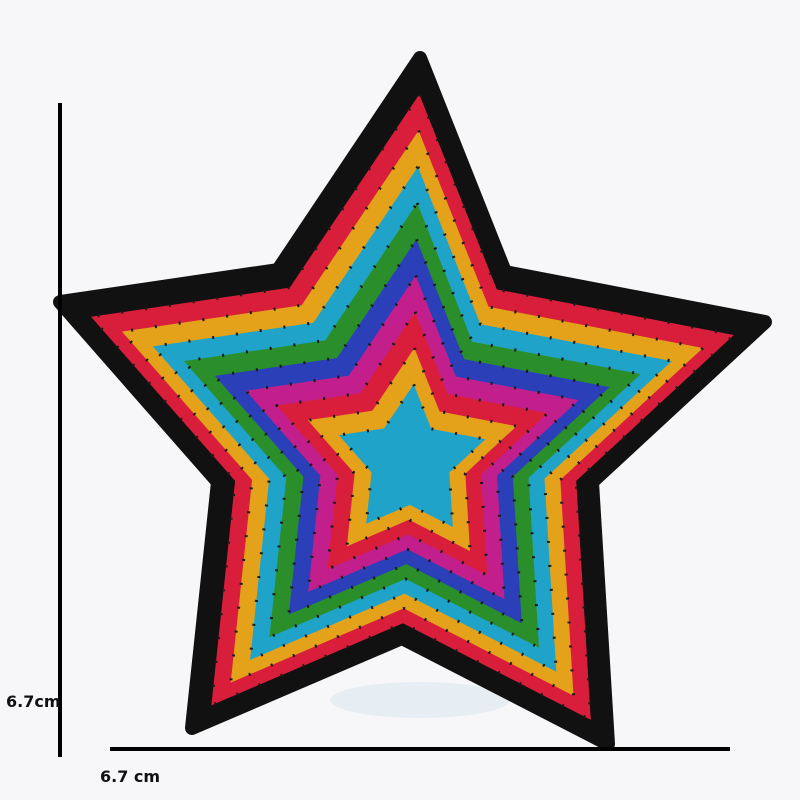 This screenshot has height=800, width=800. What do you see at coordinates (130, 776) in the screenshot?
I see `width-label: 6.7 cm` at bounding box center [130, 776].